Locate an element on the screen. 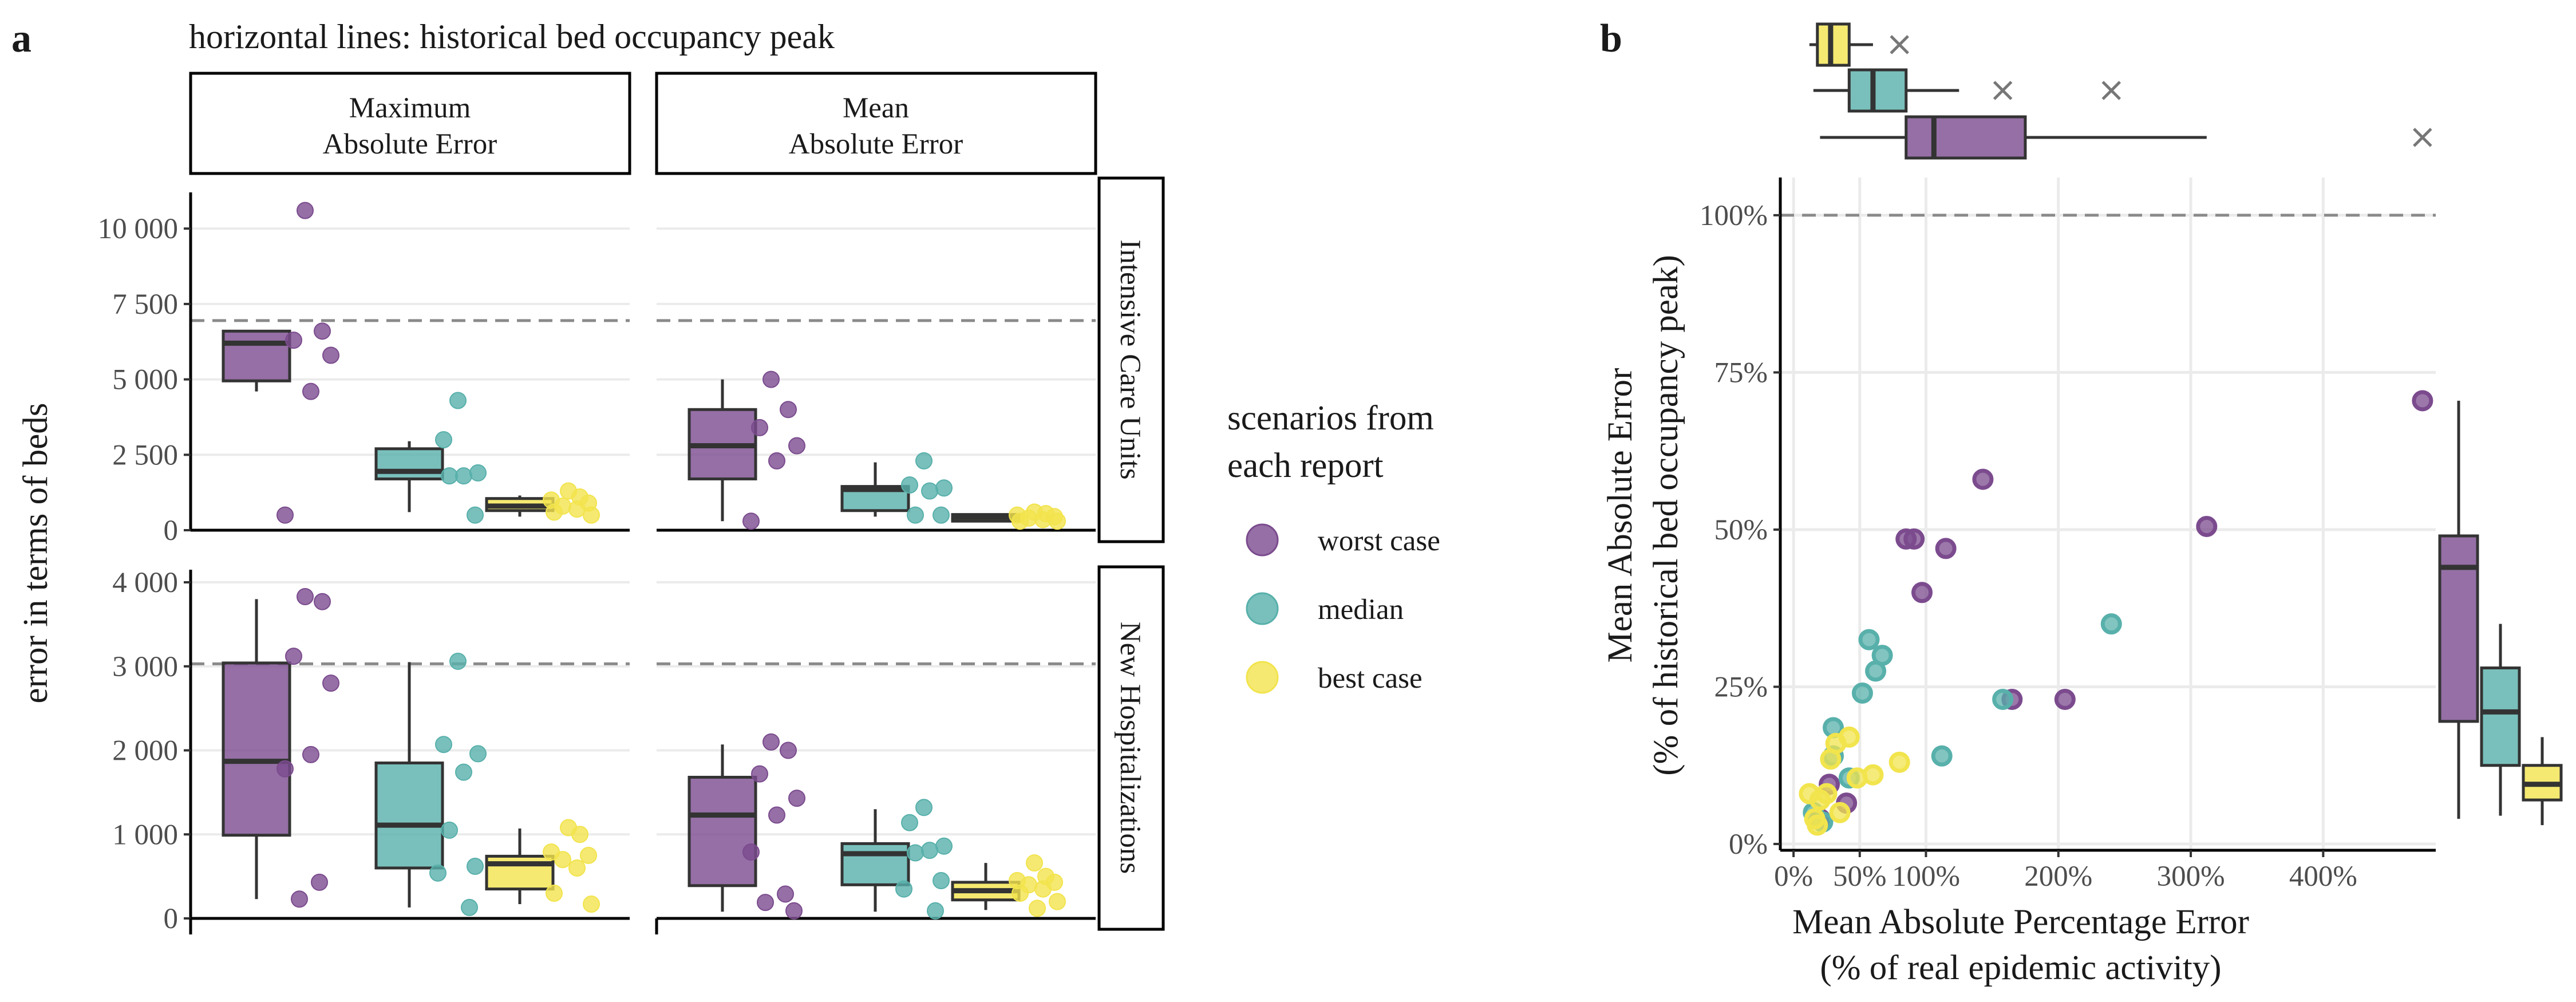 The width and height of the screenshot is (2576, 1002). legend-swatch-best-case is located at coordinates (1262, 678).